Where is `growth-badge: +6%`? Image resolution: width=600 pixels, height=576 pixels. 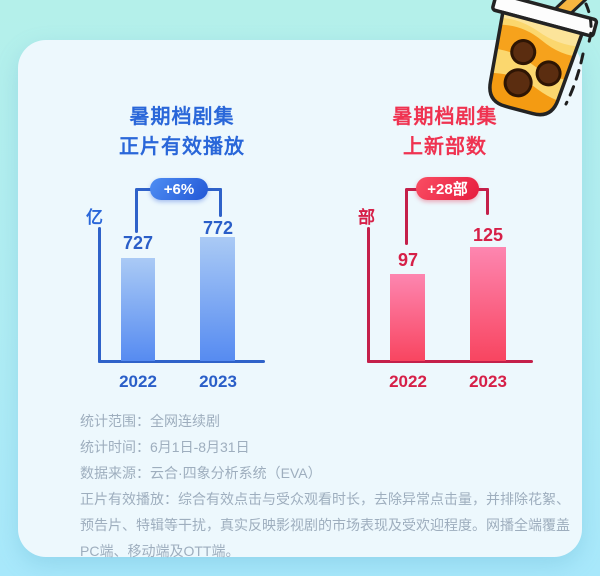
growth-badge: +6% is located at coordinates (179, 189).